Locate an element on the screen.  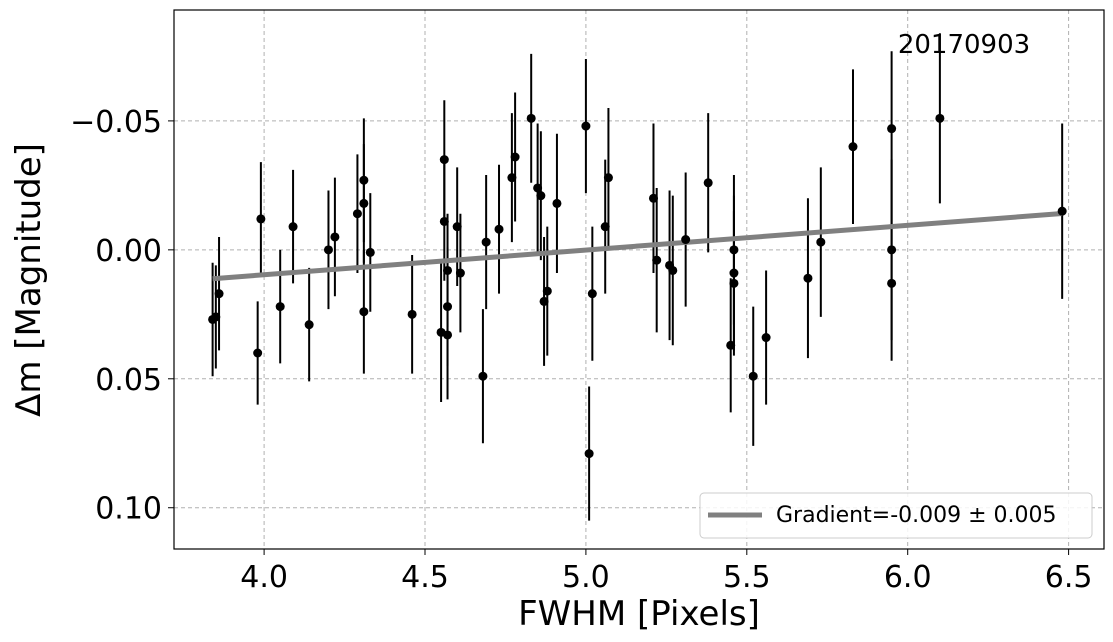
fit-line-group is located at coordinates (637, 246).